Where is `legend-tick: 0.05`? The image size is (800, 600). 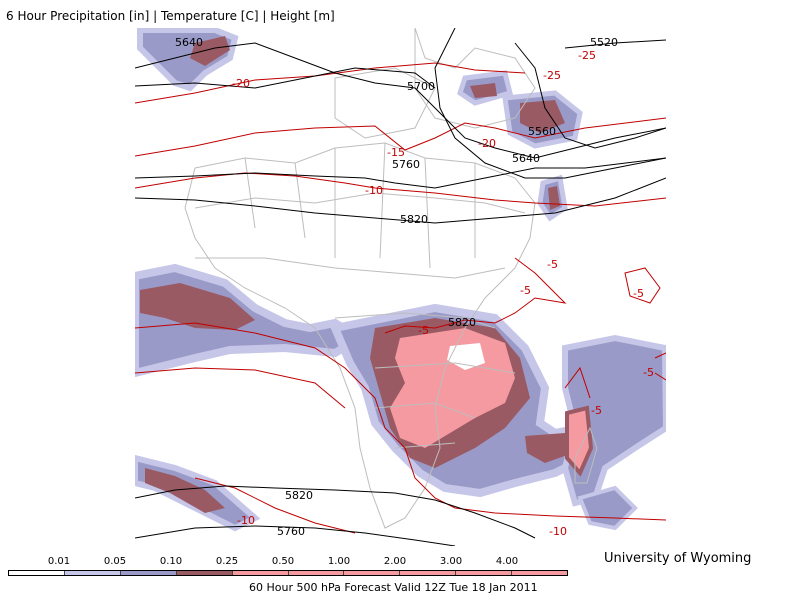
legend-tick: 0.05 is located at coordinates (115, 561).